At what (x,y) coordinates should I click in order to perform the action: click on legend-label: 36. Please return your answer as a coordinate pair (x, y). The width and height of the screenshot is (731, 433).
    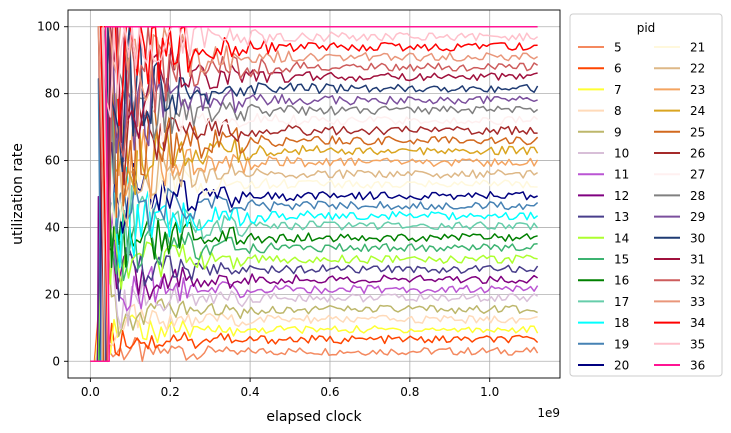
    Looking at the image, I should click on (697, 366).